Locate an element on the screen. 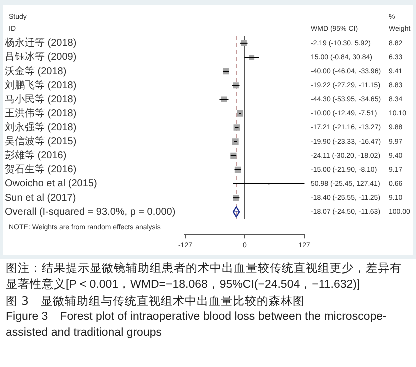 The image size is (416, 367). y-tick-label: 吕钰冰等 (2009) is located at coordinates (41, 57).